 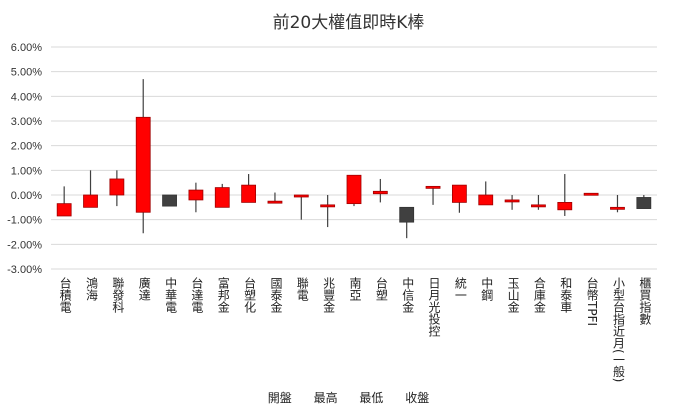 What do you see at coordinates (26, 48) in the screenshot?
I see `y-tick-label: 6.00%` at bounding box center [26, 48].